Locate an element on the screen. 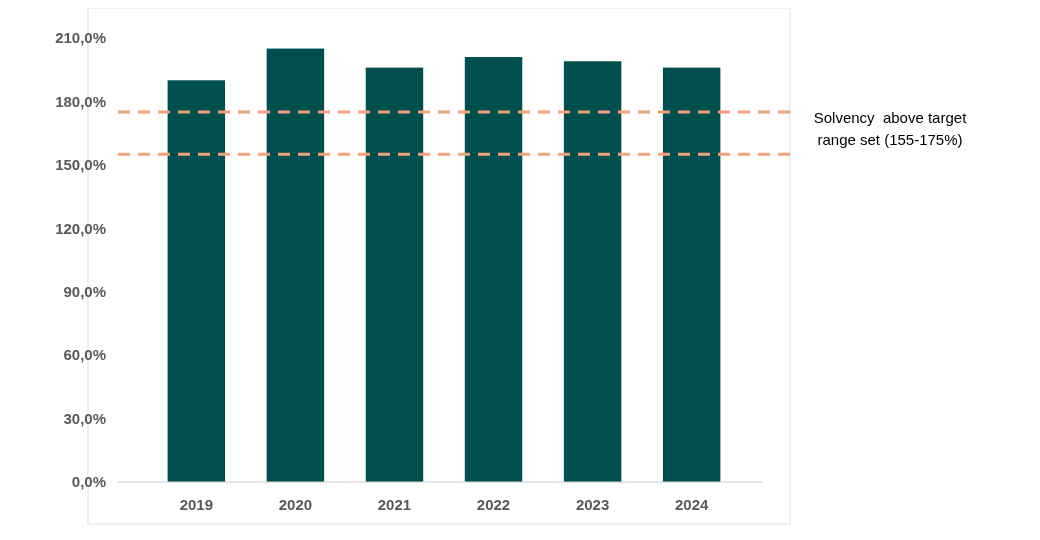 This screenshot has width=1040, height=540. x-tick-label: 2021 is located at coordinates (394, 504).